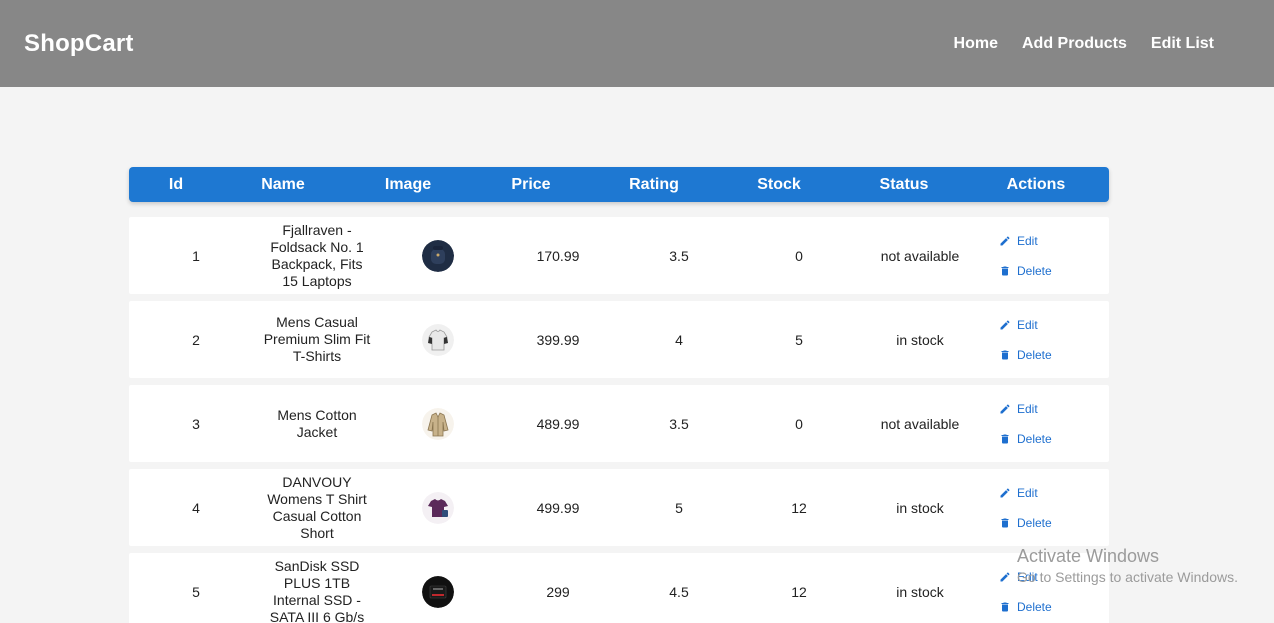 Image resolution: width=1274 pixels, height=623 pixels. Describe the element at coordinates (531, 184) in the screenshot. I see `header-price: Price` at that location.